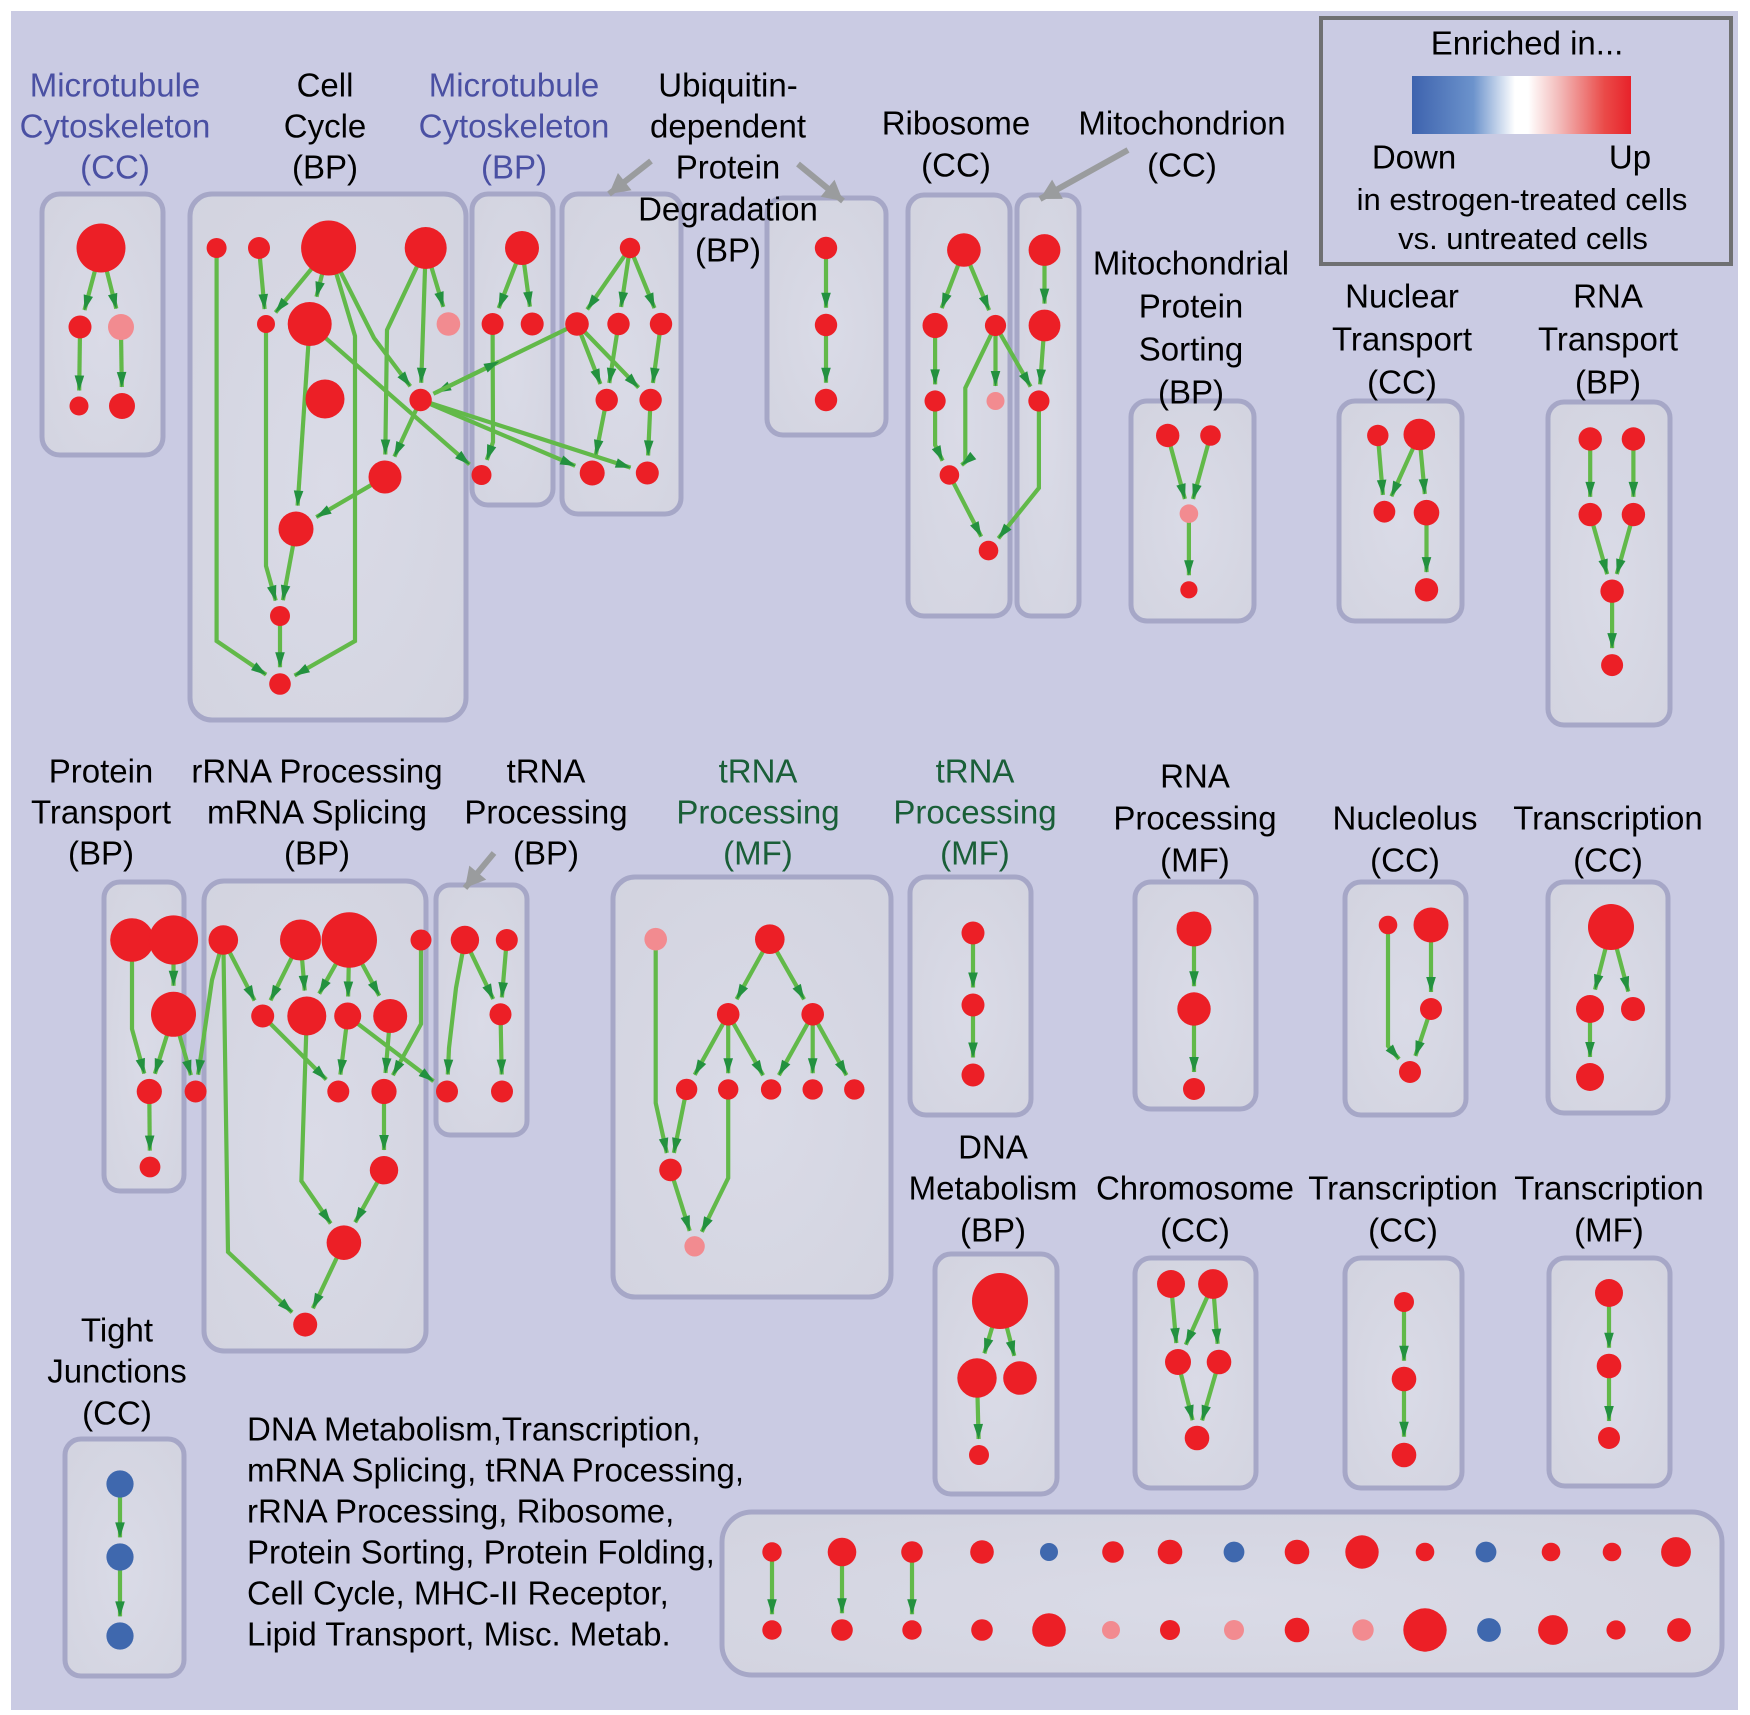  Describe the element at coordinates (459, 1634) in the screenshot. I see `svg-text: Lipid Transport, Misc. Metab.` at that location.